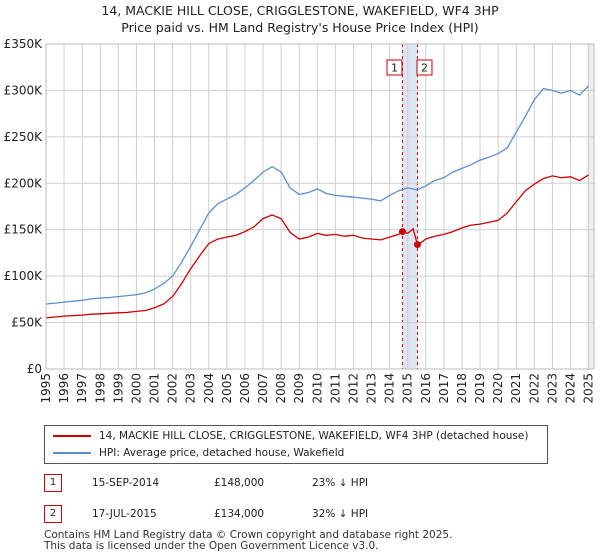 This screenshot has height=560, width=600. What do you see at coordinates (516, 388) in the screenshot?
I see `x-tick-label: 2021` at bounding box center [516, 388].